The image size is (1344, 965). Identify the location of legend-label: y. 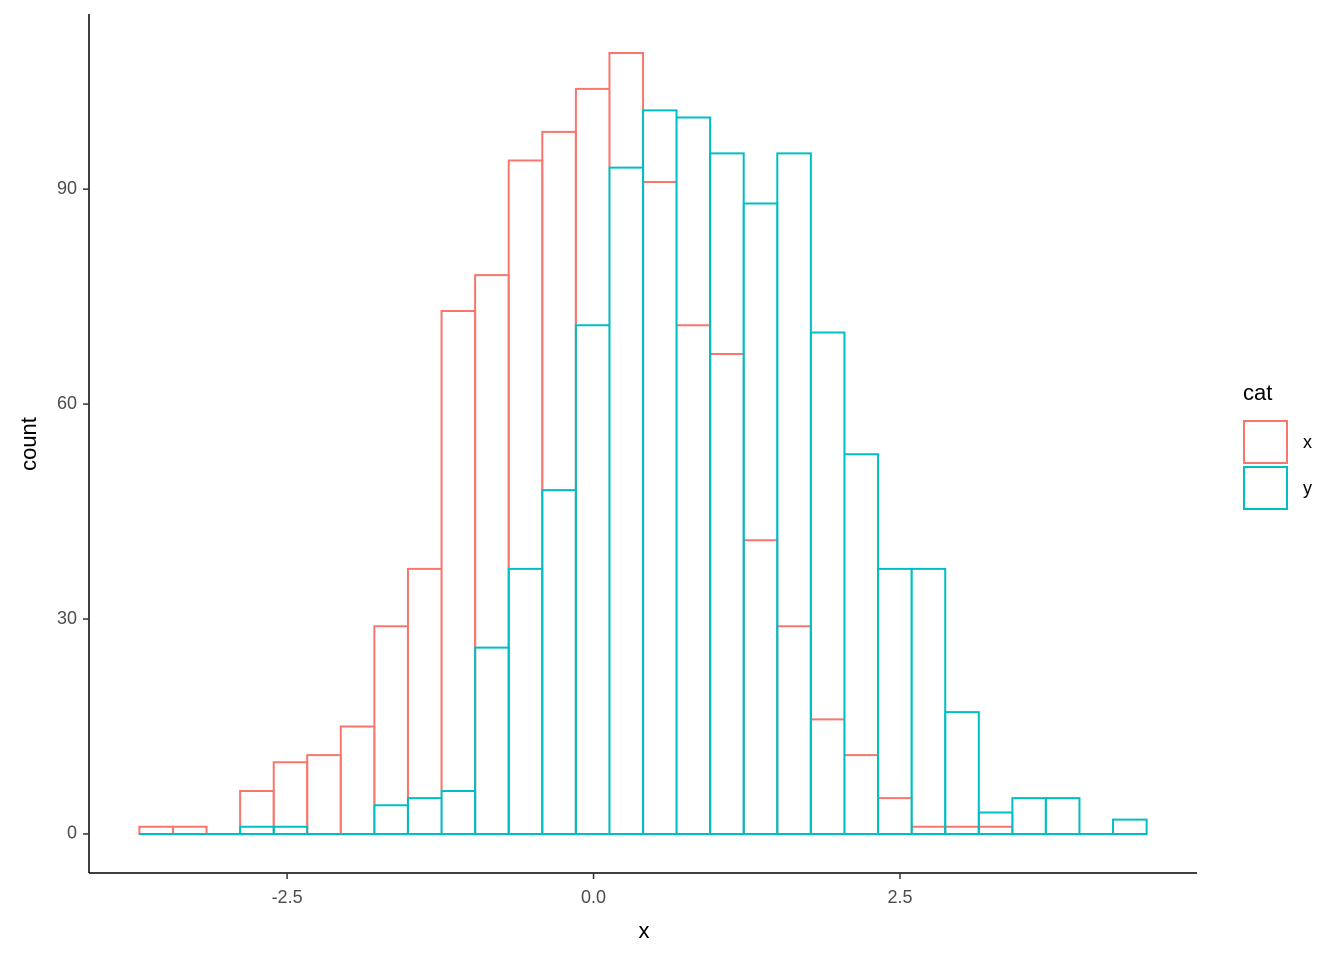
(1307, 488).